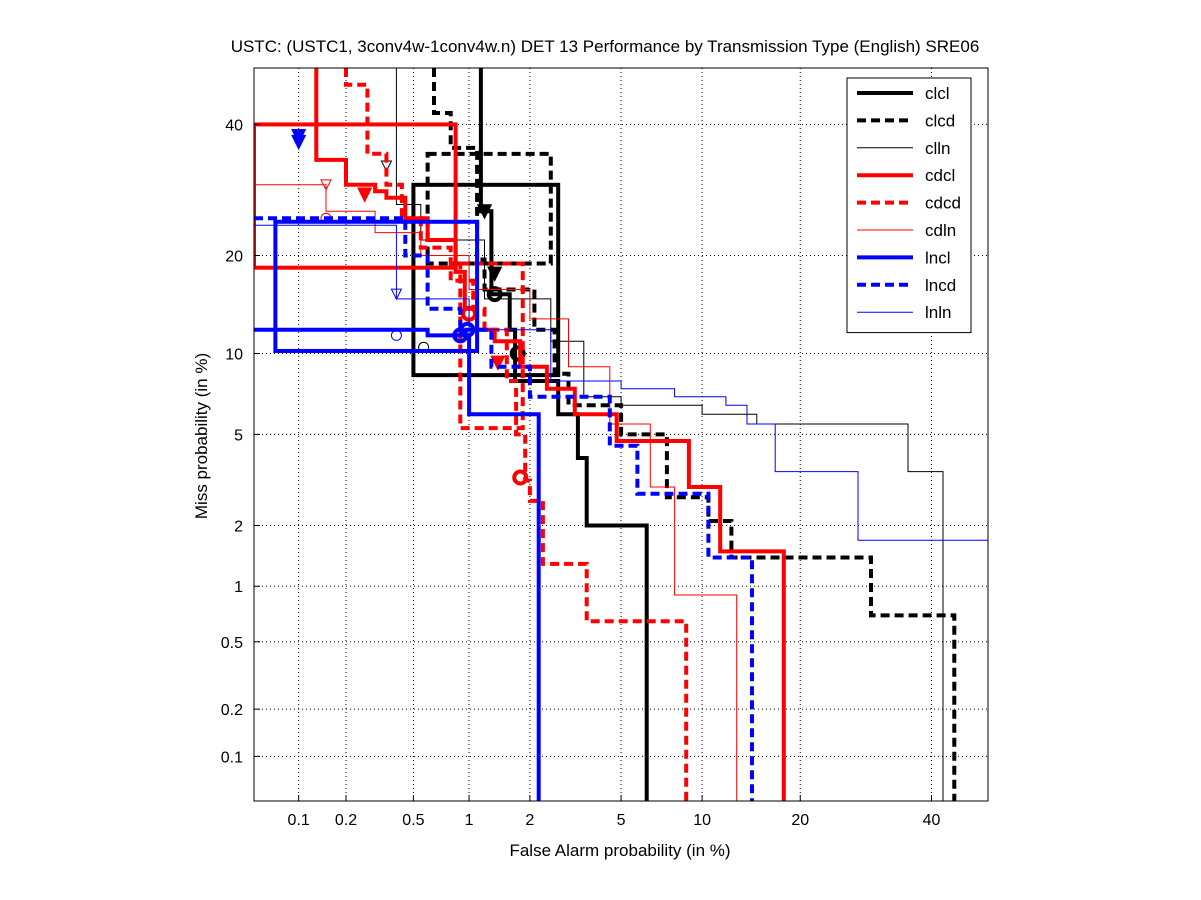  I want to click on legend-label-lnln: lnln, so click(938, 312).